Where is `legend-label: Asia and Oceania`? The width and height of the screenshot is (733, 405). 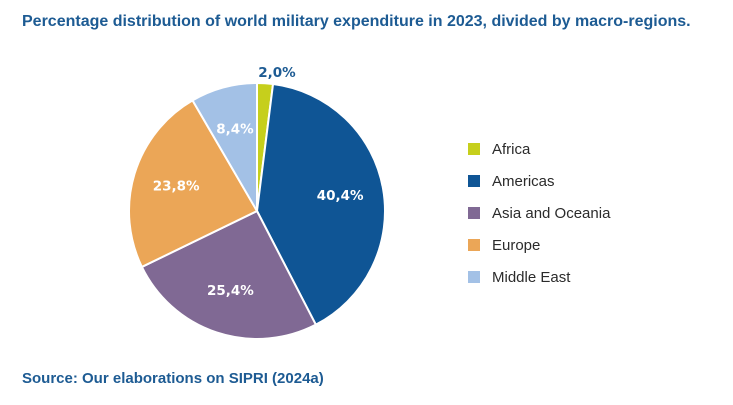
legend-label: Asia and Oceania is located at coordinates (551, 213).